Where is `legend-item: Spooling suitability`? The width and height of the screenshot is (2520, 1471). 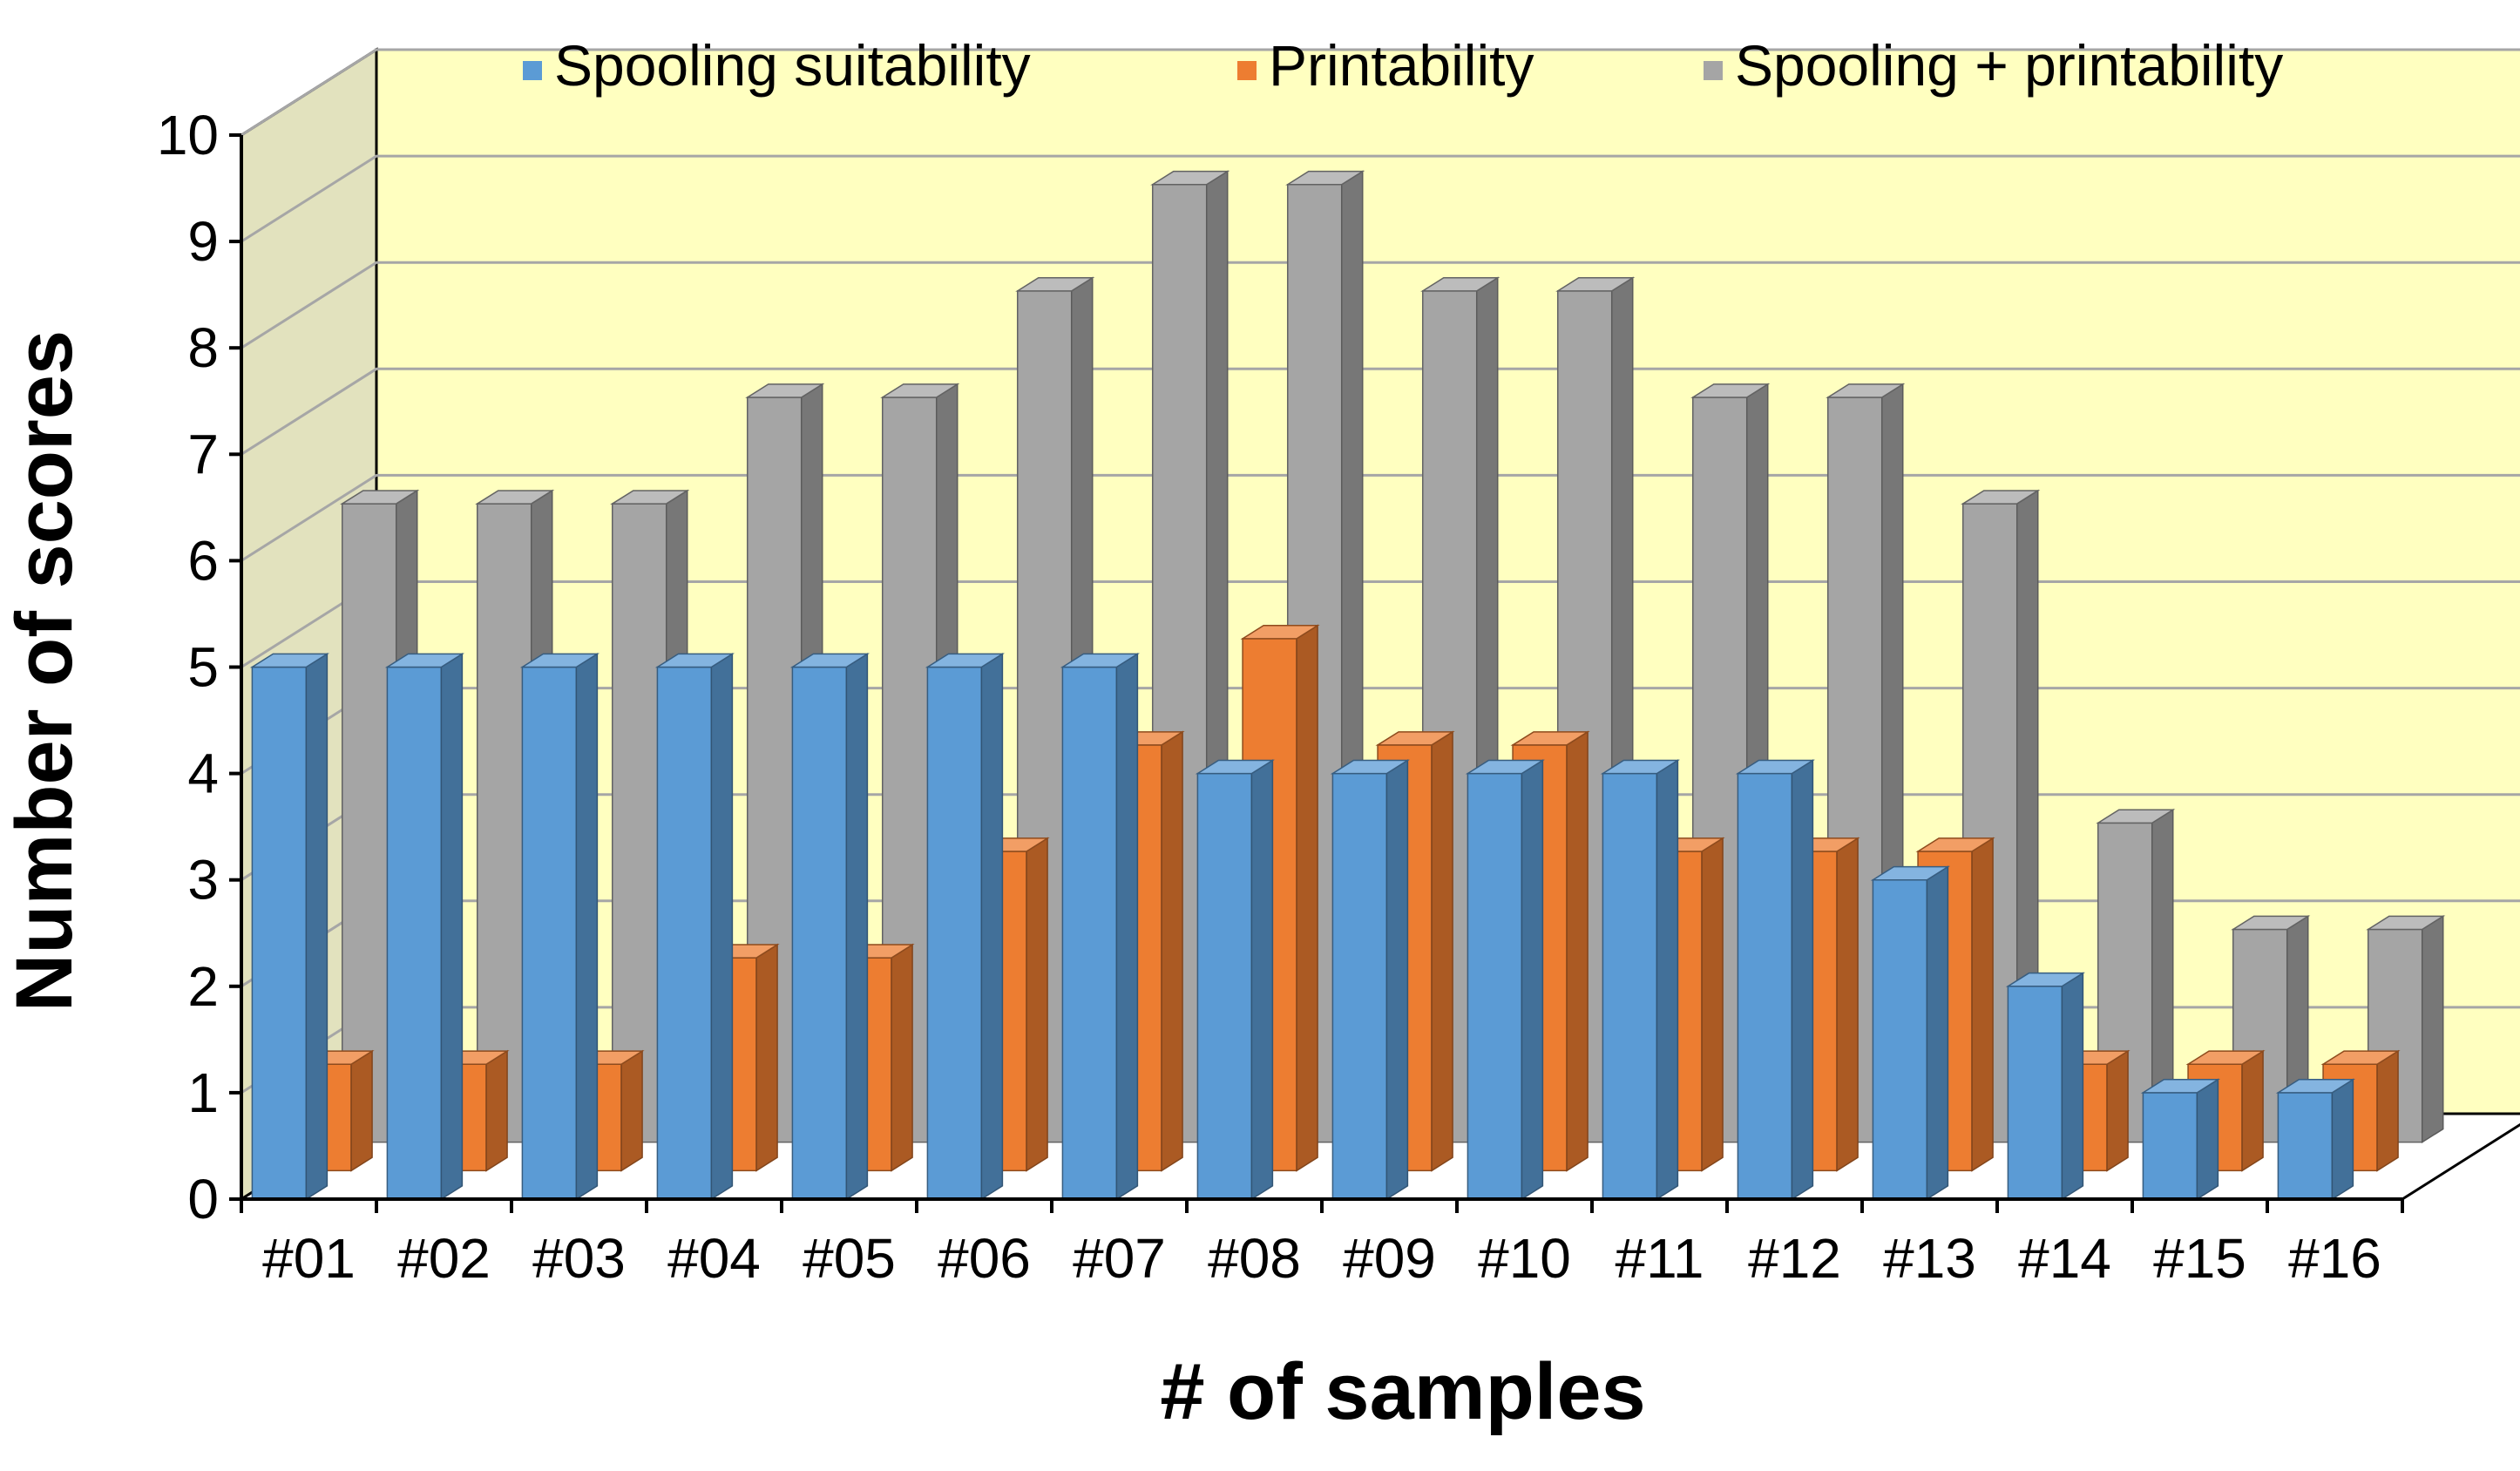 legend-item: Spooling suitability is located at coordinates (777, 65).